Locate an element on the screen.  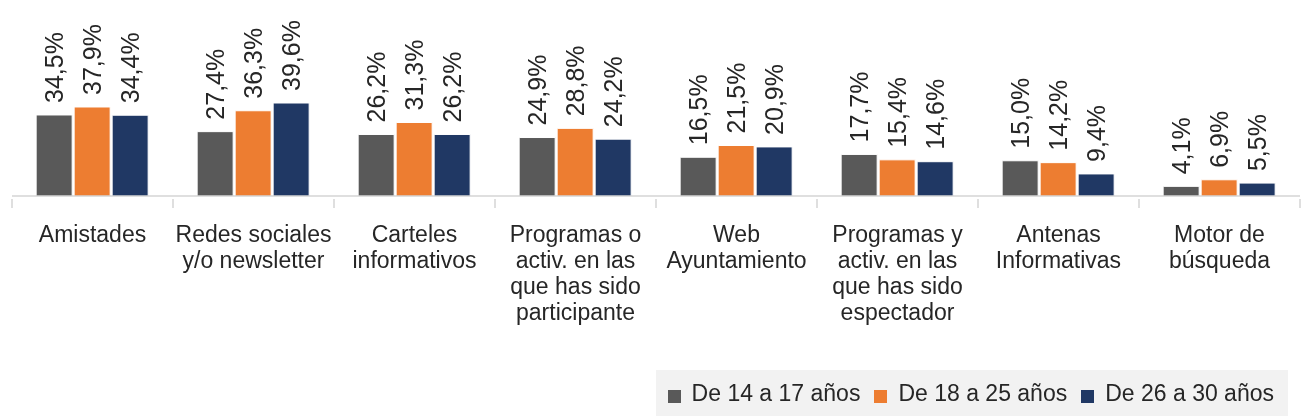
data-label: 4,1% is located at coordinates (1181, 146).